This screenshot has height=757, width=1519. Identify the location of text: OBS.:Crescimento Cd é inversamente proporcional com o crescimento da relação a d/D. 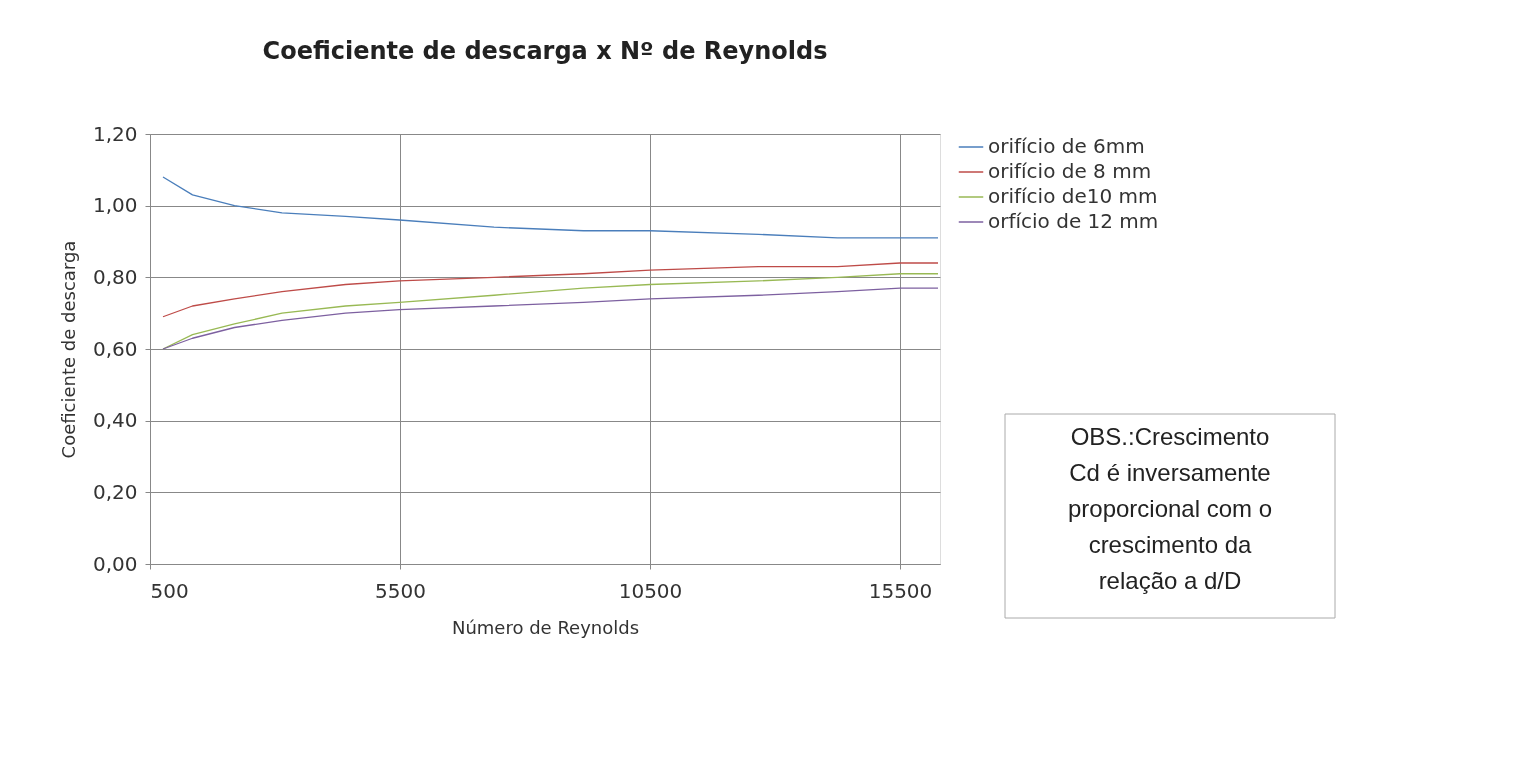
(1170, 508).